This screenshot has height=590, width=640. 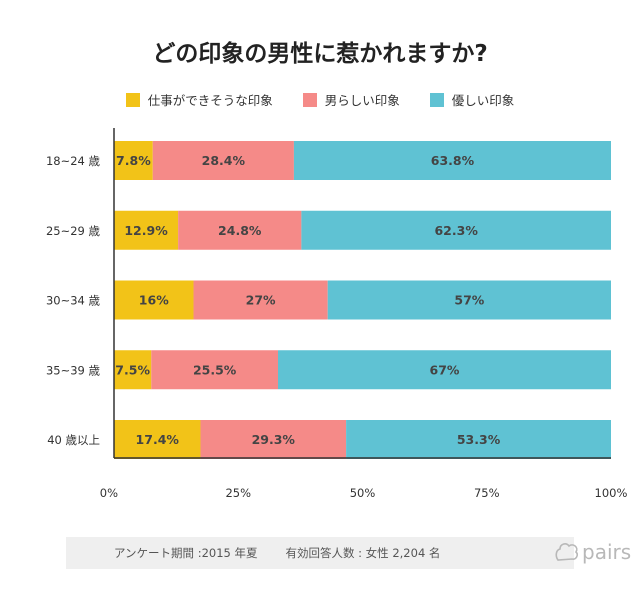 What do you see at coordinates (132, 99) in the screenshot?
I see `legend-swatch-capable` at bounding box center [132, 99].